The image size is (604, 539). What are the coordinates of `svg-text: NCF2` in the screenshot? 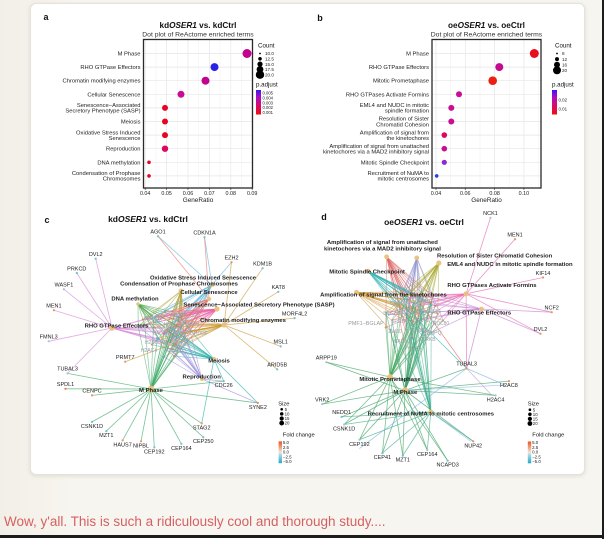 It's located at (552, 309).